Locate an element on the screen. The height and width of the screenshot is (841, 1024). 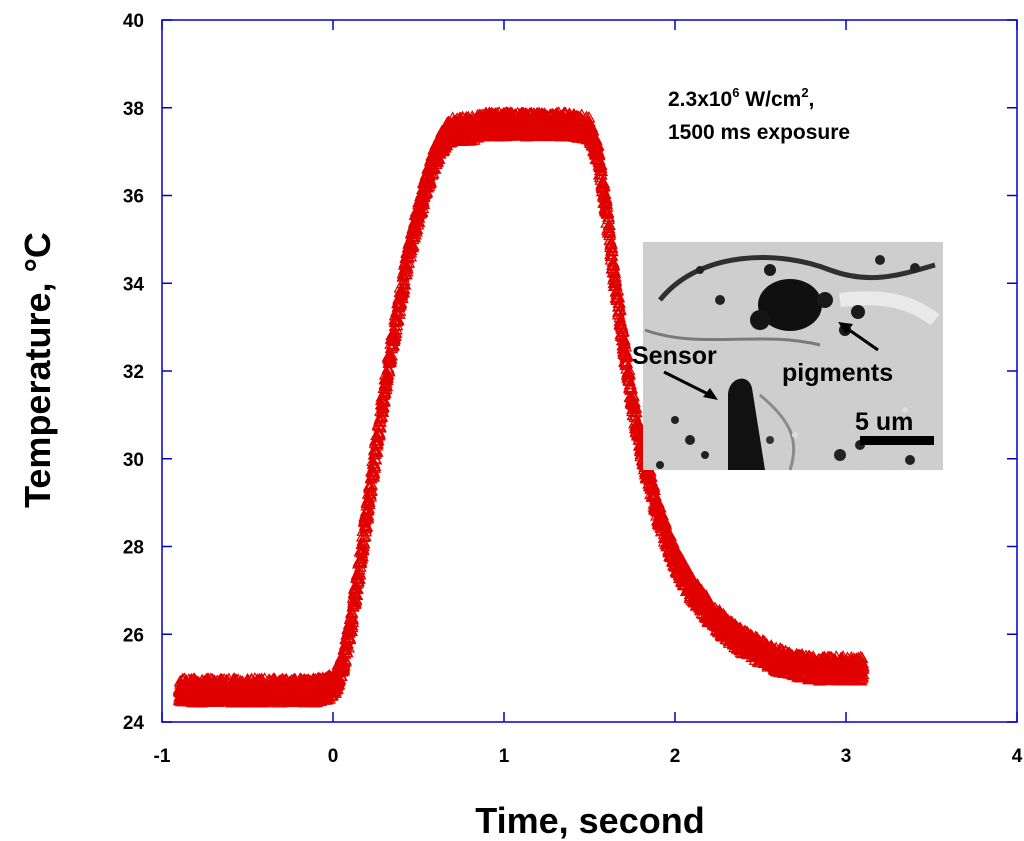
exposure-annotation-line2: 1500 ms exposure is located at coordinates (759, 132).